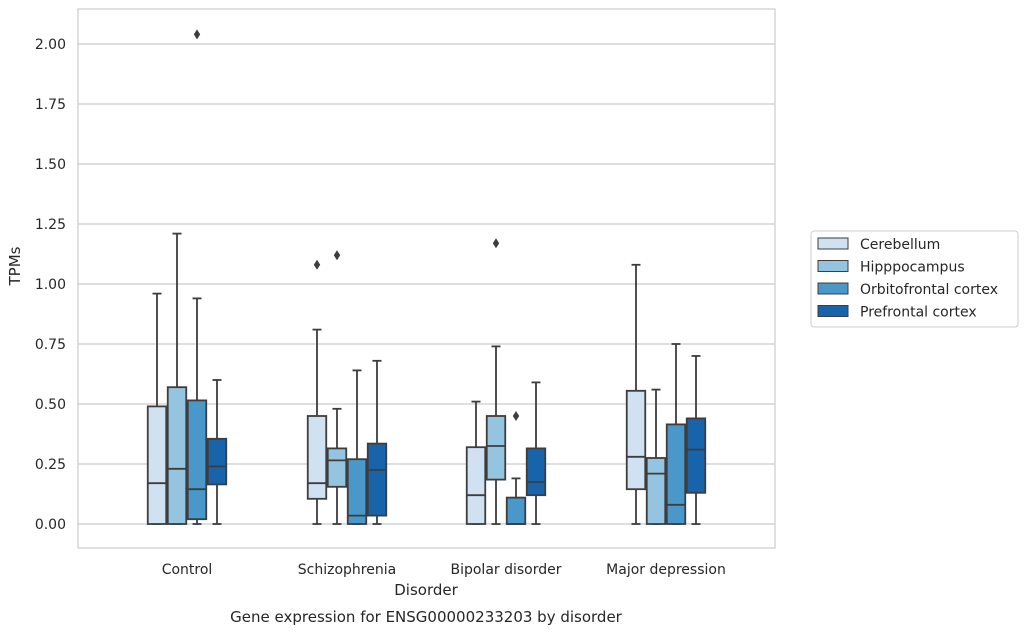  What do you see at coordinates (900, 245) in the screenshot?
I see `legend-label: Cerebellum` at bounding box center [900, 245].